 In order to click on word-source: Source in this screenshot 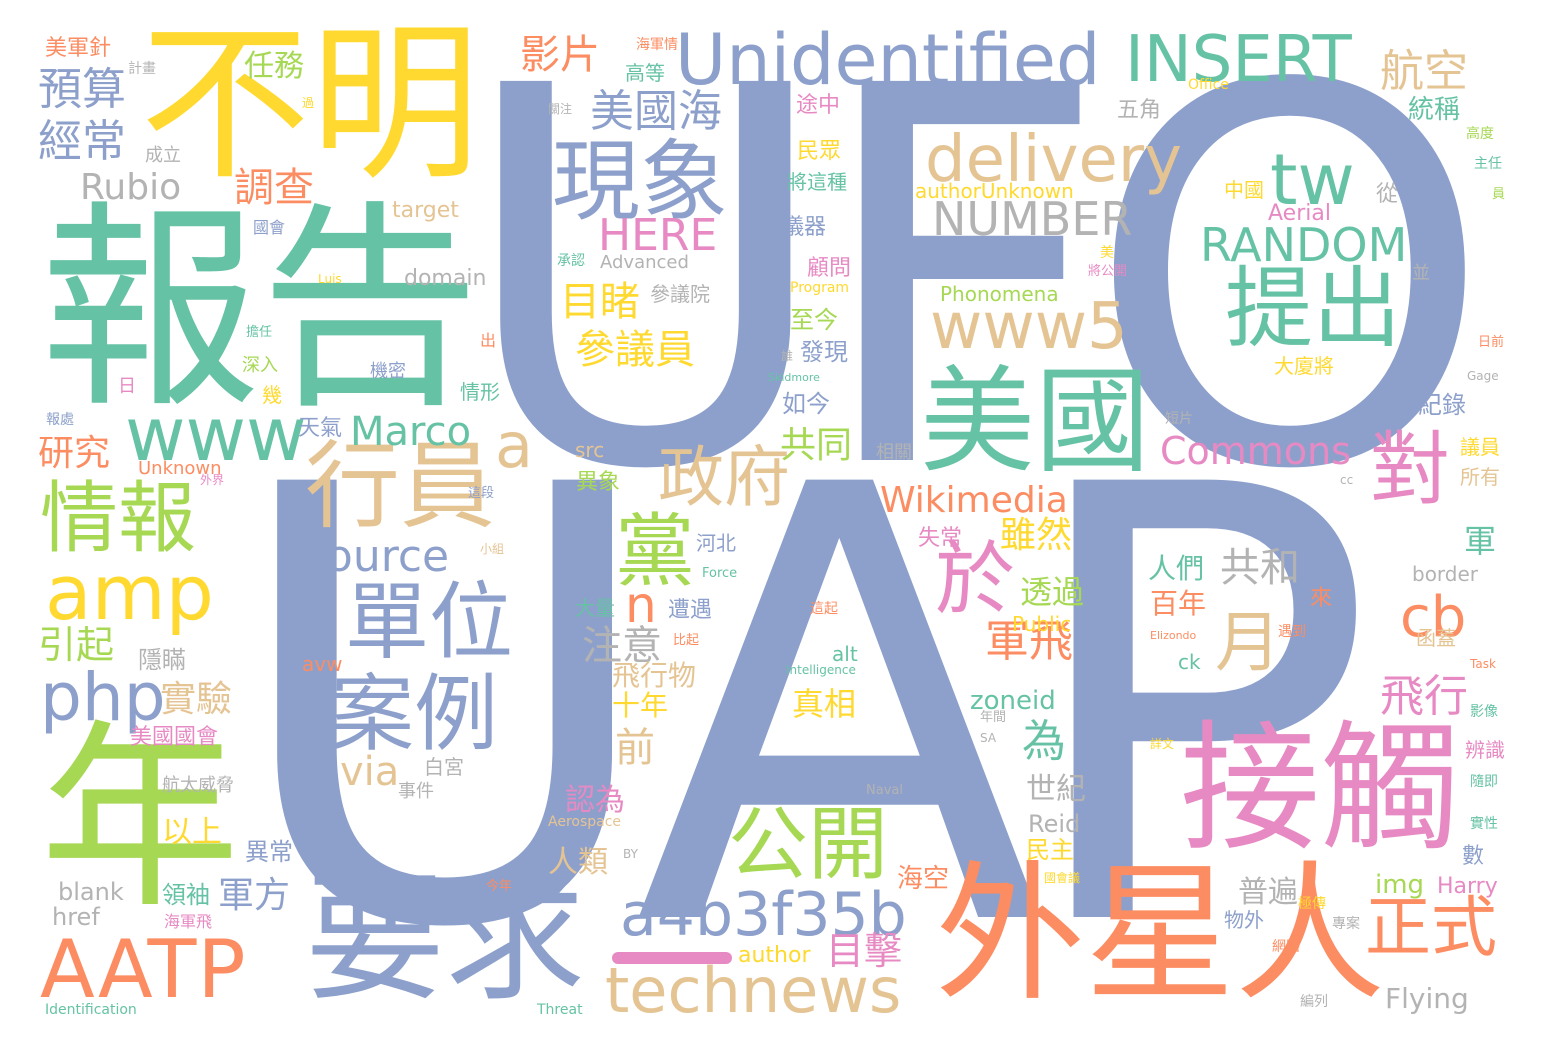, I will do `click(374, 556)`.